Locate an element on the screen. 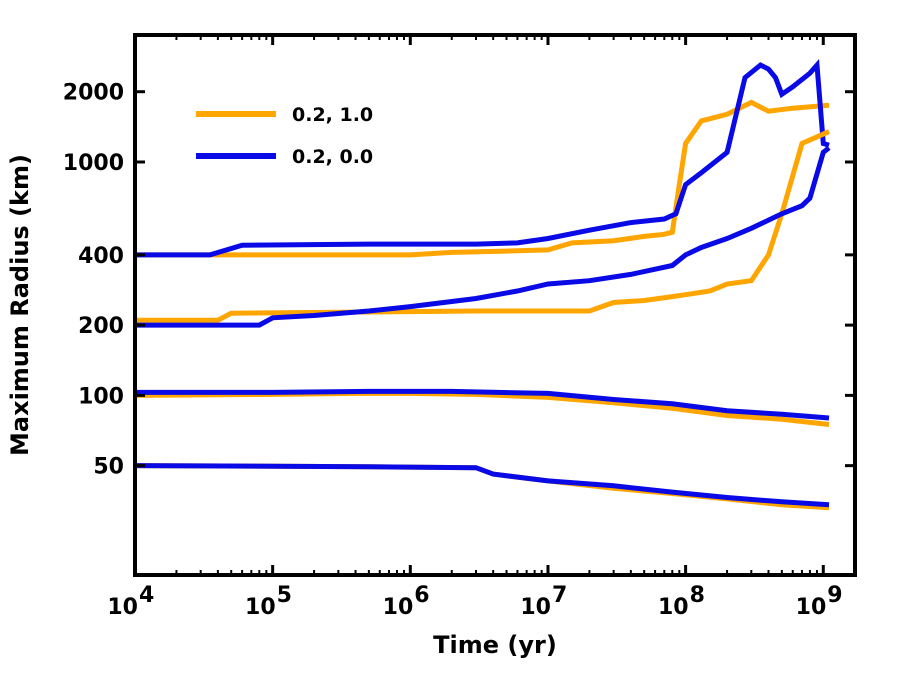 This screenshot has height=675, width=900. y-tick-labels: 50 100 200 400 1000 2000 is located at coordinates (93, 280).